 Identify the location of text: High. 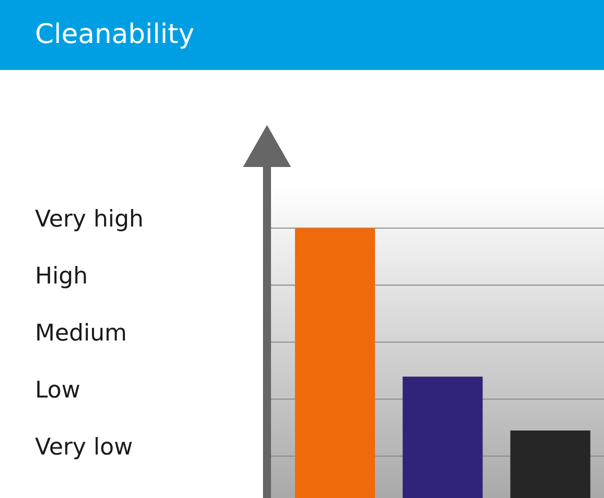
(61, 276).